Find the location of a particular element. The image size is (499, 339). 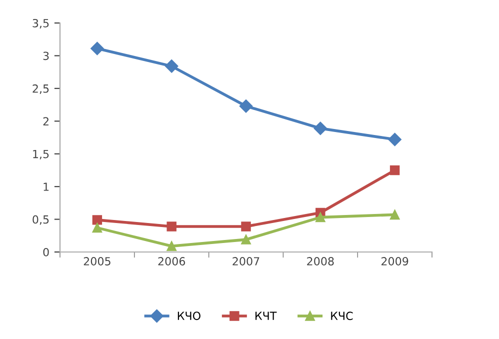

y-tick-label: 3,5 is located at coordinates (40, 23).